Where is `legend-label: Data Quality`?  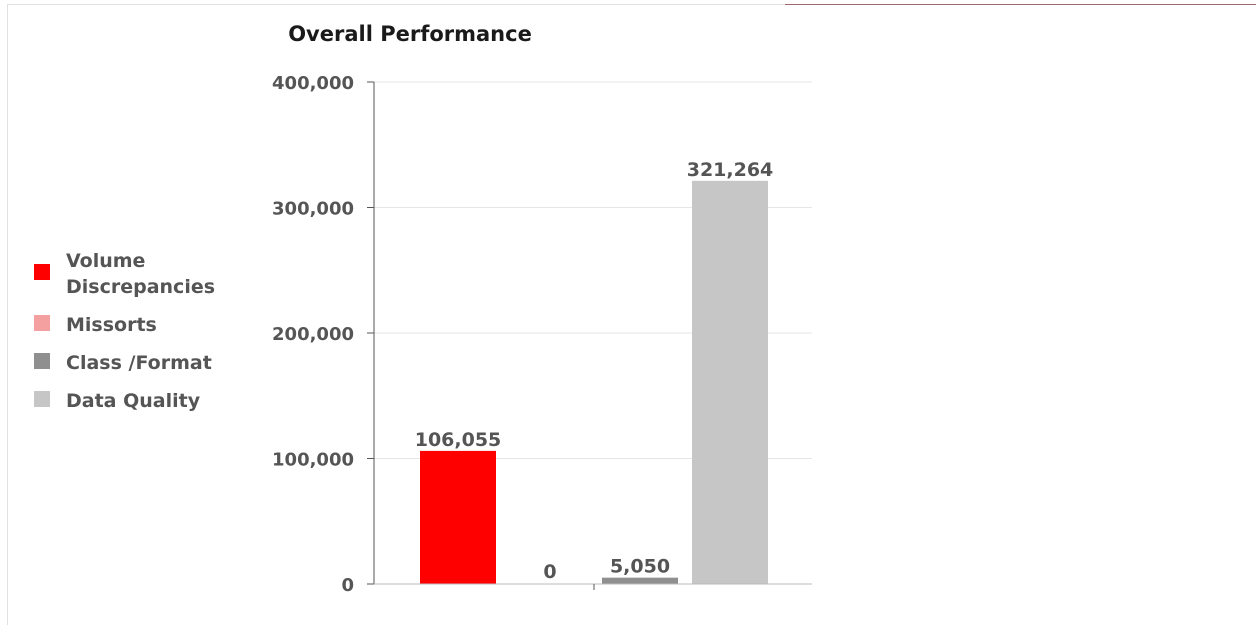
legend-label: Data Quality is located at coordinates (133, 401).